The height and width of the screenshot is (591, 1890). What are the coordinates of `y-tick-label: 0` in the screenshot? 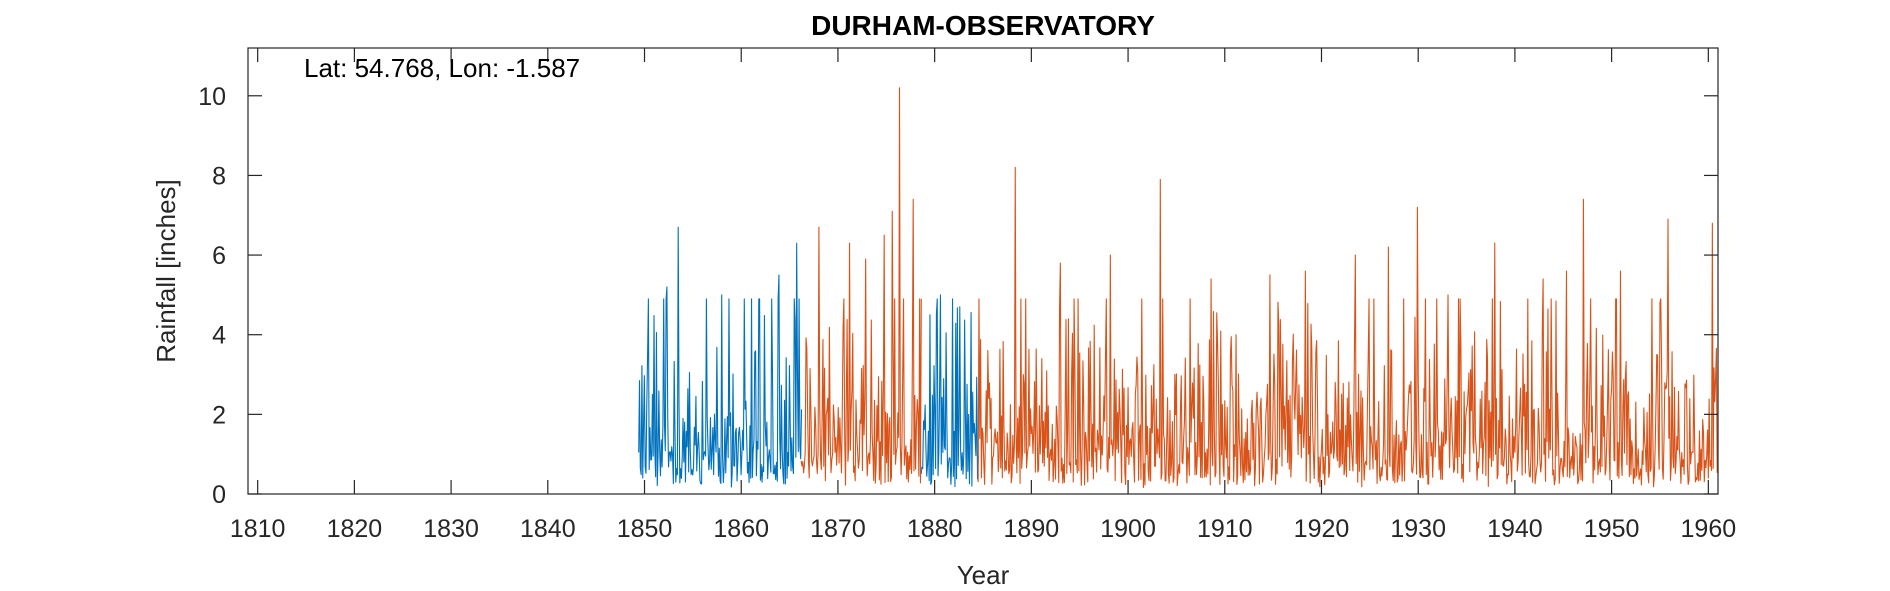 It's located at (219, 495).